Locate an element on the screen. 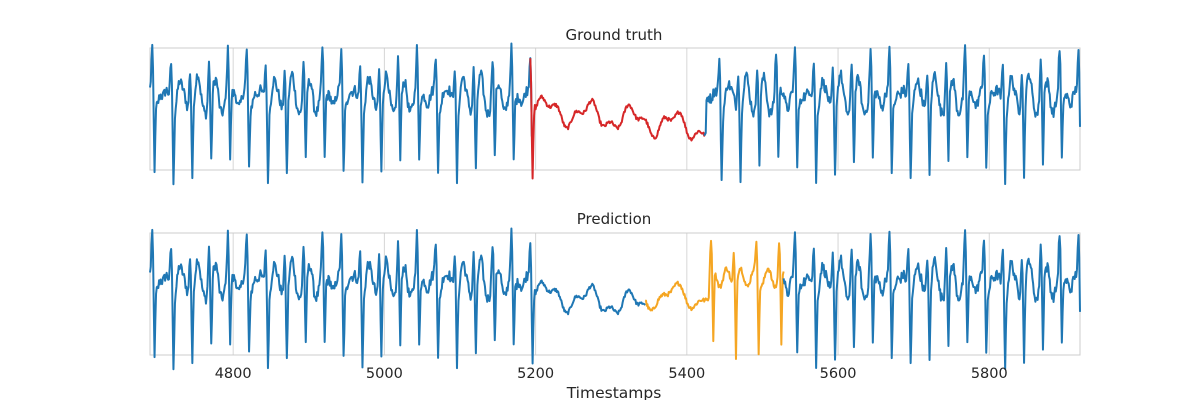 The width and height of the screenshot is (1200, 400). prediction-title: Prediction is located at coordinates (614, 219).